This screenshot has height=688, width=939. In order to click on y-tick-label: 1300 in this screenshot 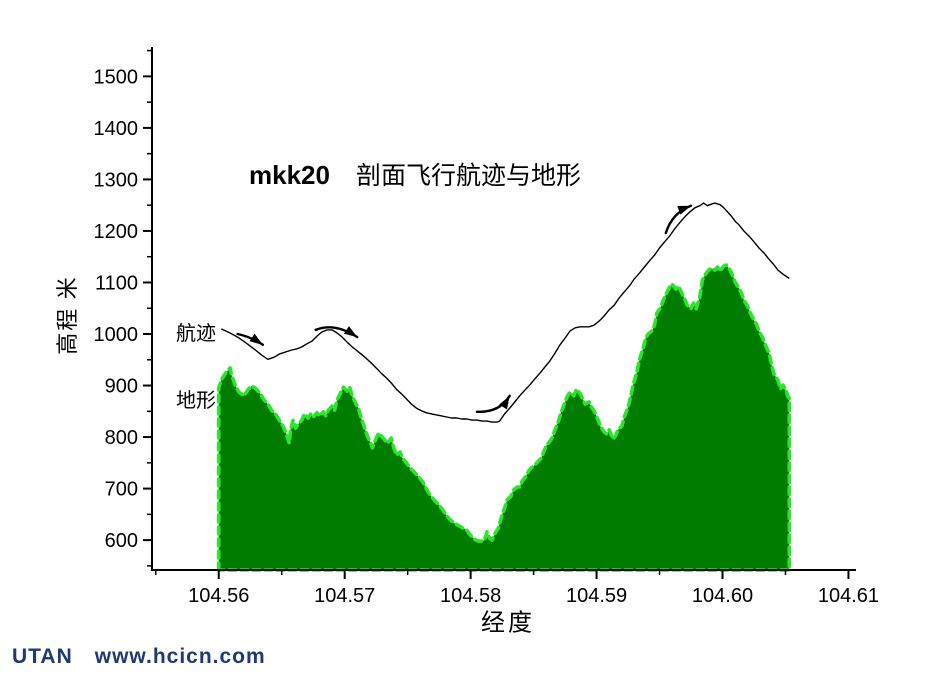, I will do `click(116, 180)`.